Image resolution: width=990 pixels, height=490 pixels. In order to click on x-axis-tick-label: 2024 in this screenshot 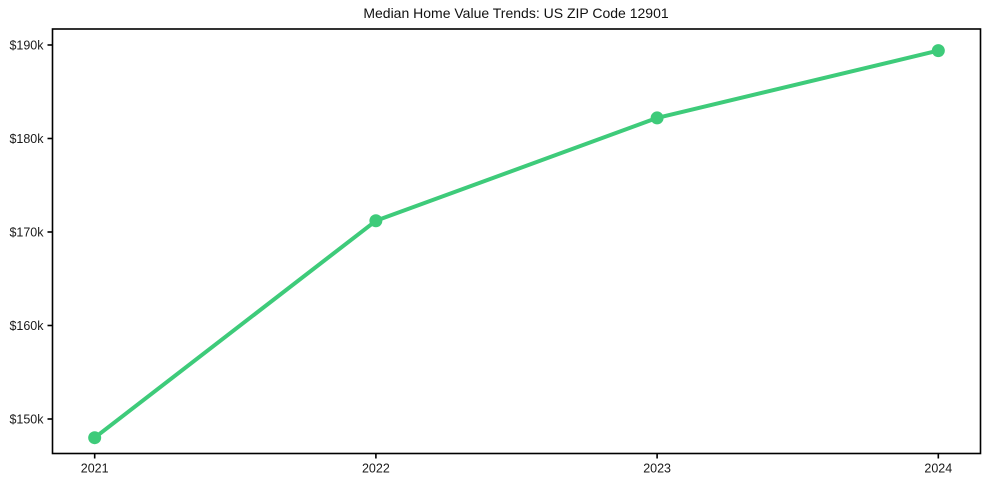, I will do `click(938, 469)`.